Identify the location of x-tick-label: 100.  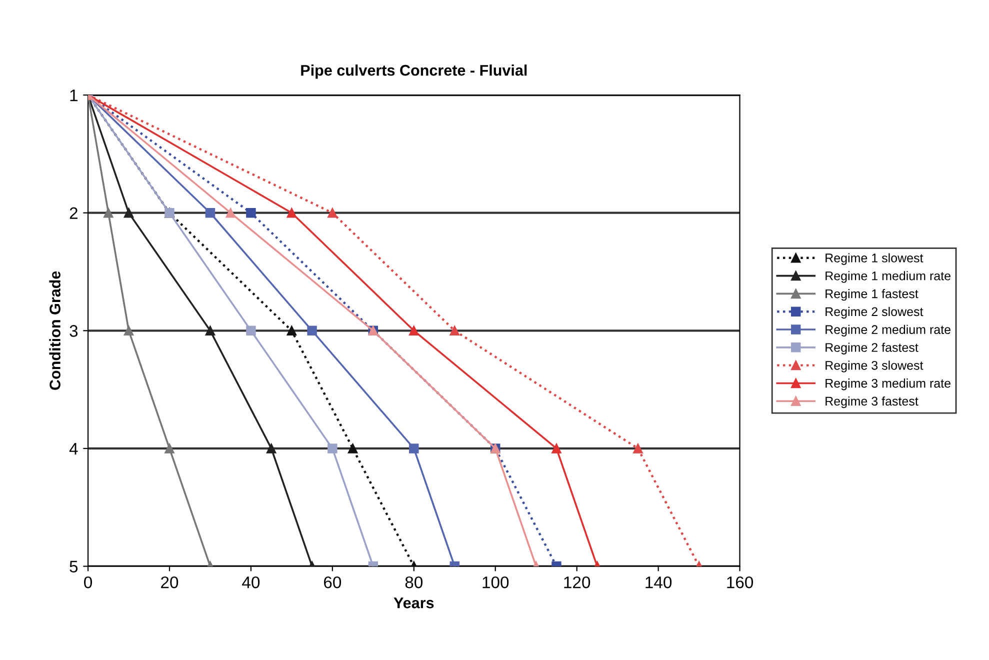
(495, 582).